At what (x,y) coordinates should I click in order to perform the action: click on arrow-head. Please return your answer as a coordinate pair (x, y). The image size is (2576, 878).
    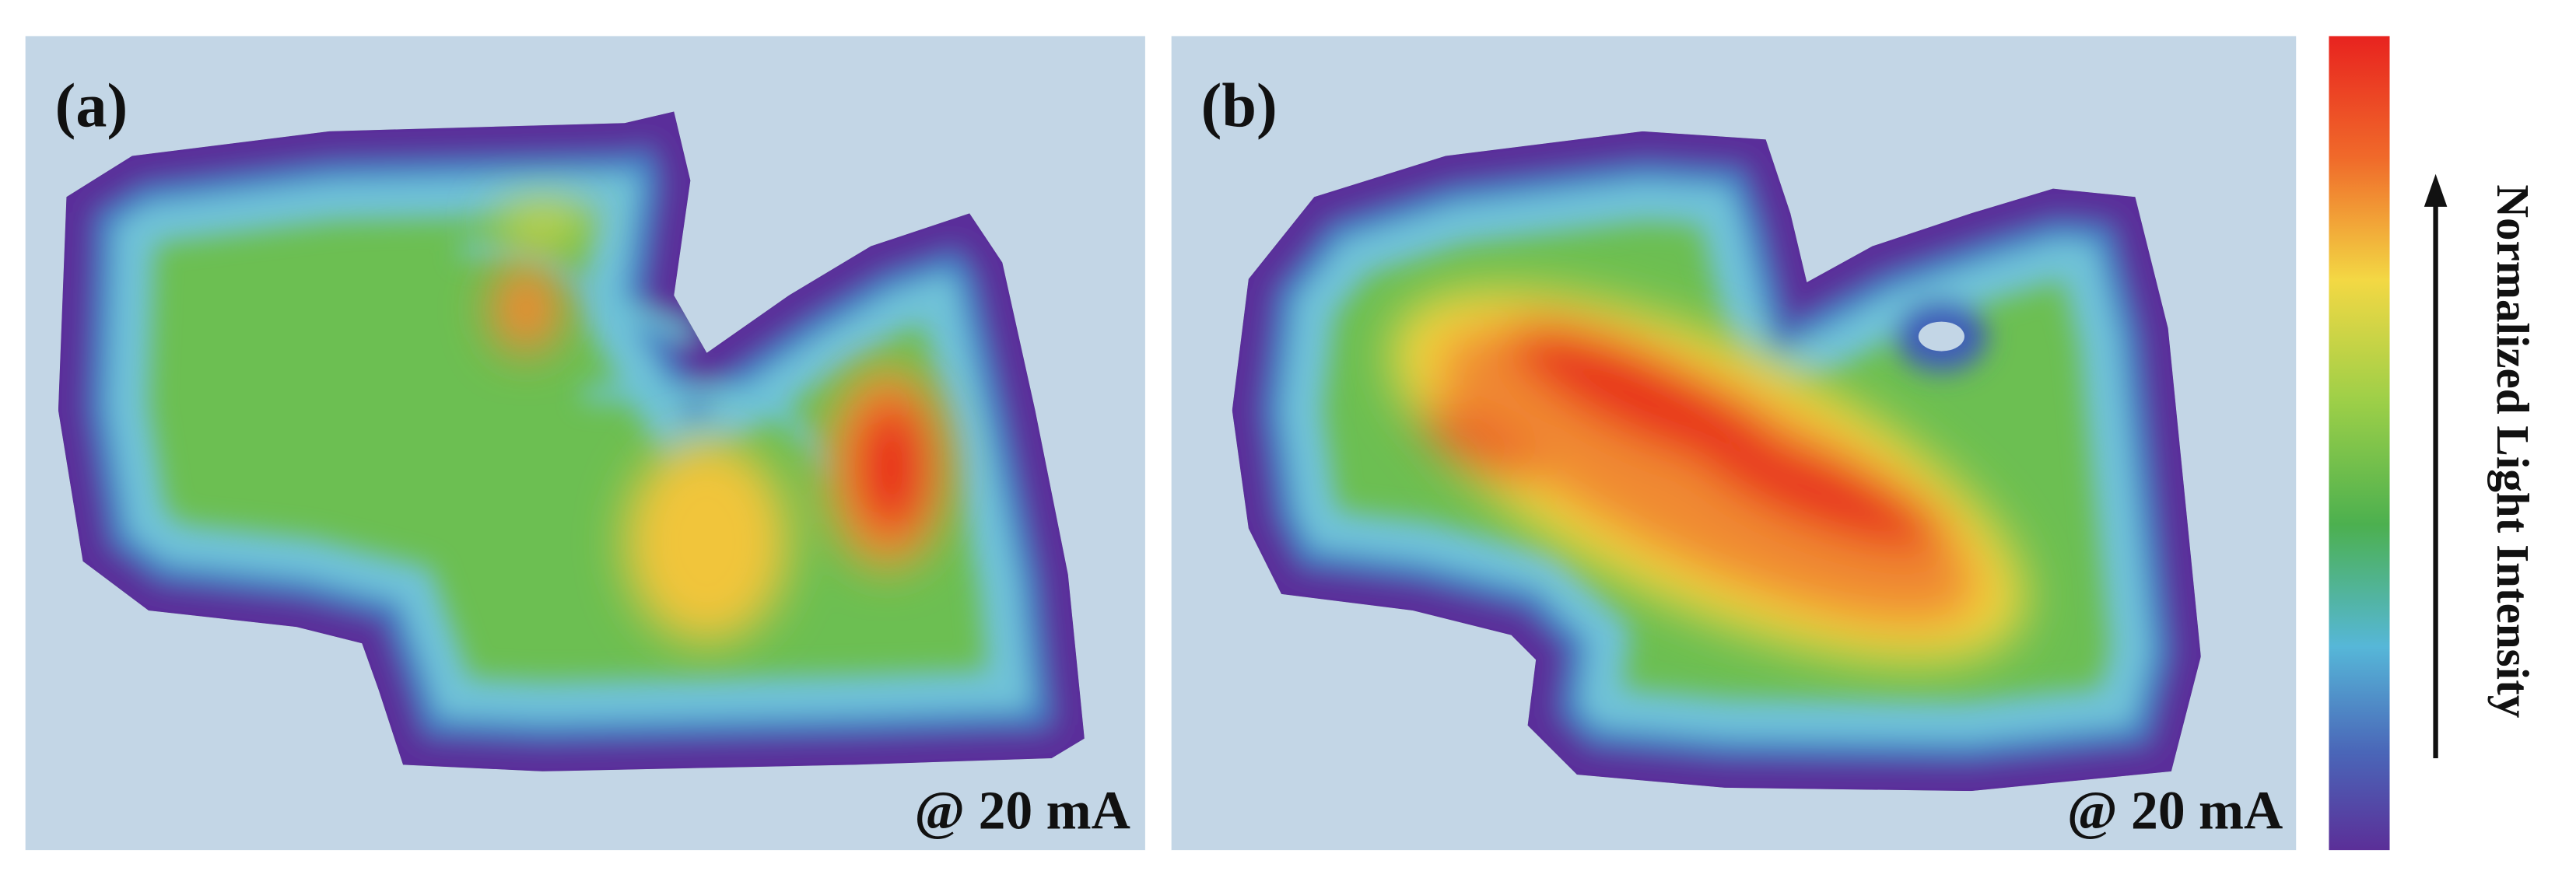
    Looking at the image, I should click on (2436, 190).